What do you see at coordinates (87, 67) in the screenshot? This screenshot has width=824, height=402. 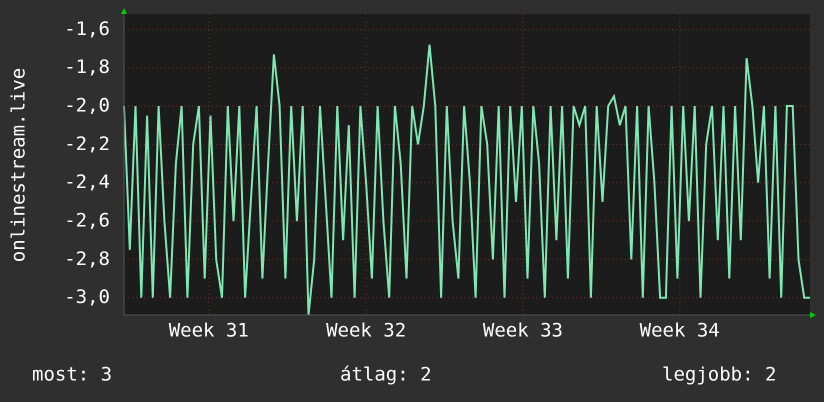 I see `y-tick-label: -1,8` at bounding box center [87, 67].